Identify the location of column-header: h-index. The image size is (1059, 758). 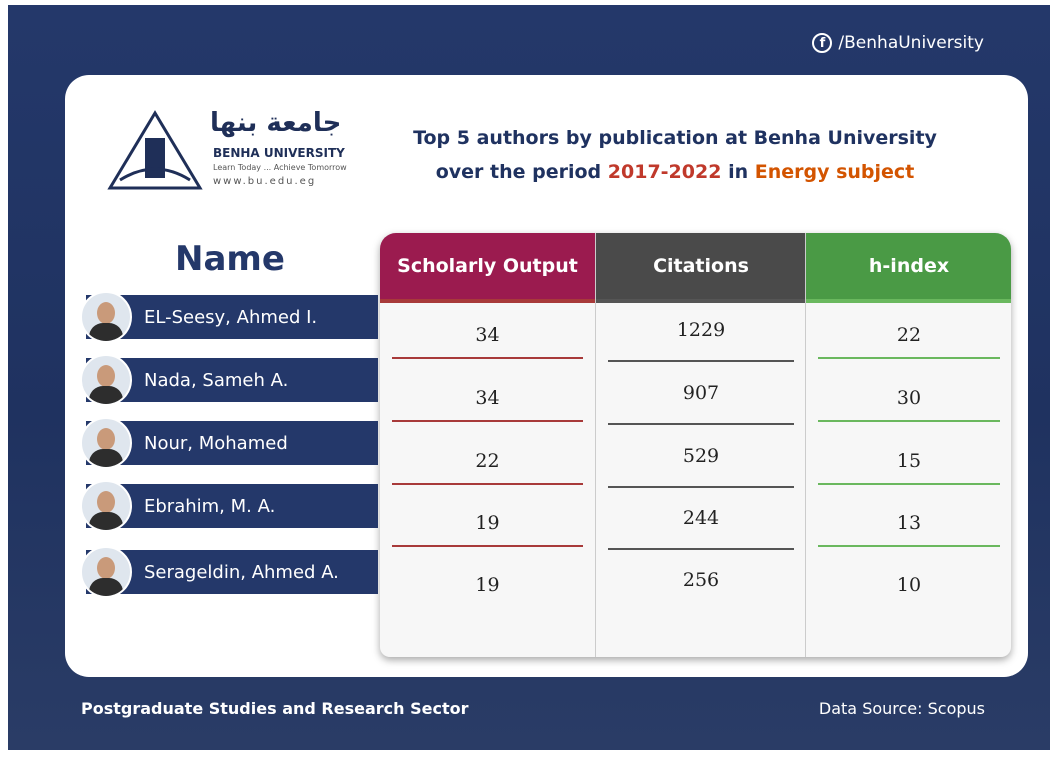
(908, 268).